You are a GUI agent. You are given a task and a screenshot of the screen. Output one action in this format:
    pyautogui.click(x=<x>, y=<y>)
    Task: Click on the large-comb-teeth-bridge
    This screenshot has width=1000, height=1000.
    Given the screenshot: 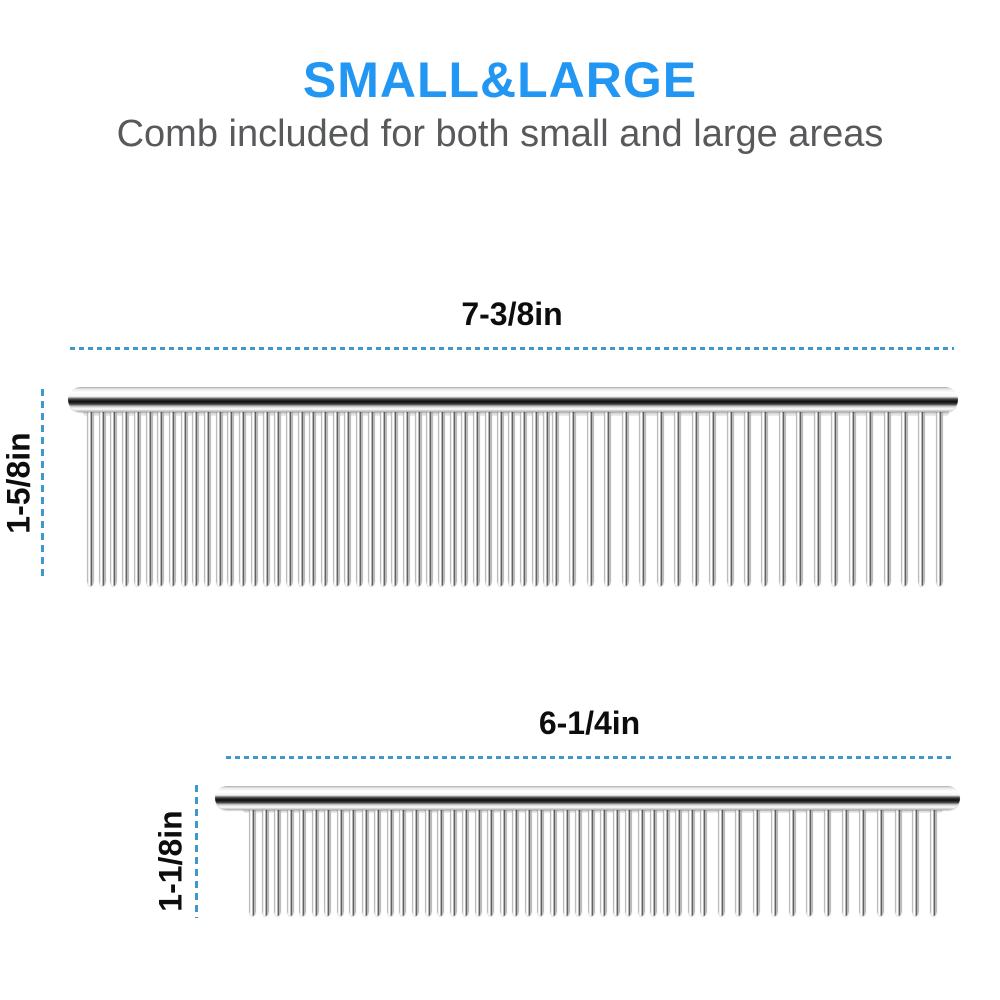 What is the action you would take?
    pyautogui.click(x=516, y=412)
    